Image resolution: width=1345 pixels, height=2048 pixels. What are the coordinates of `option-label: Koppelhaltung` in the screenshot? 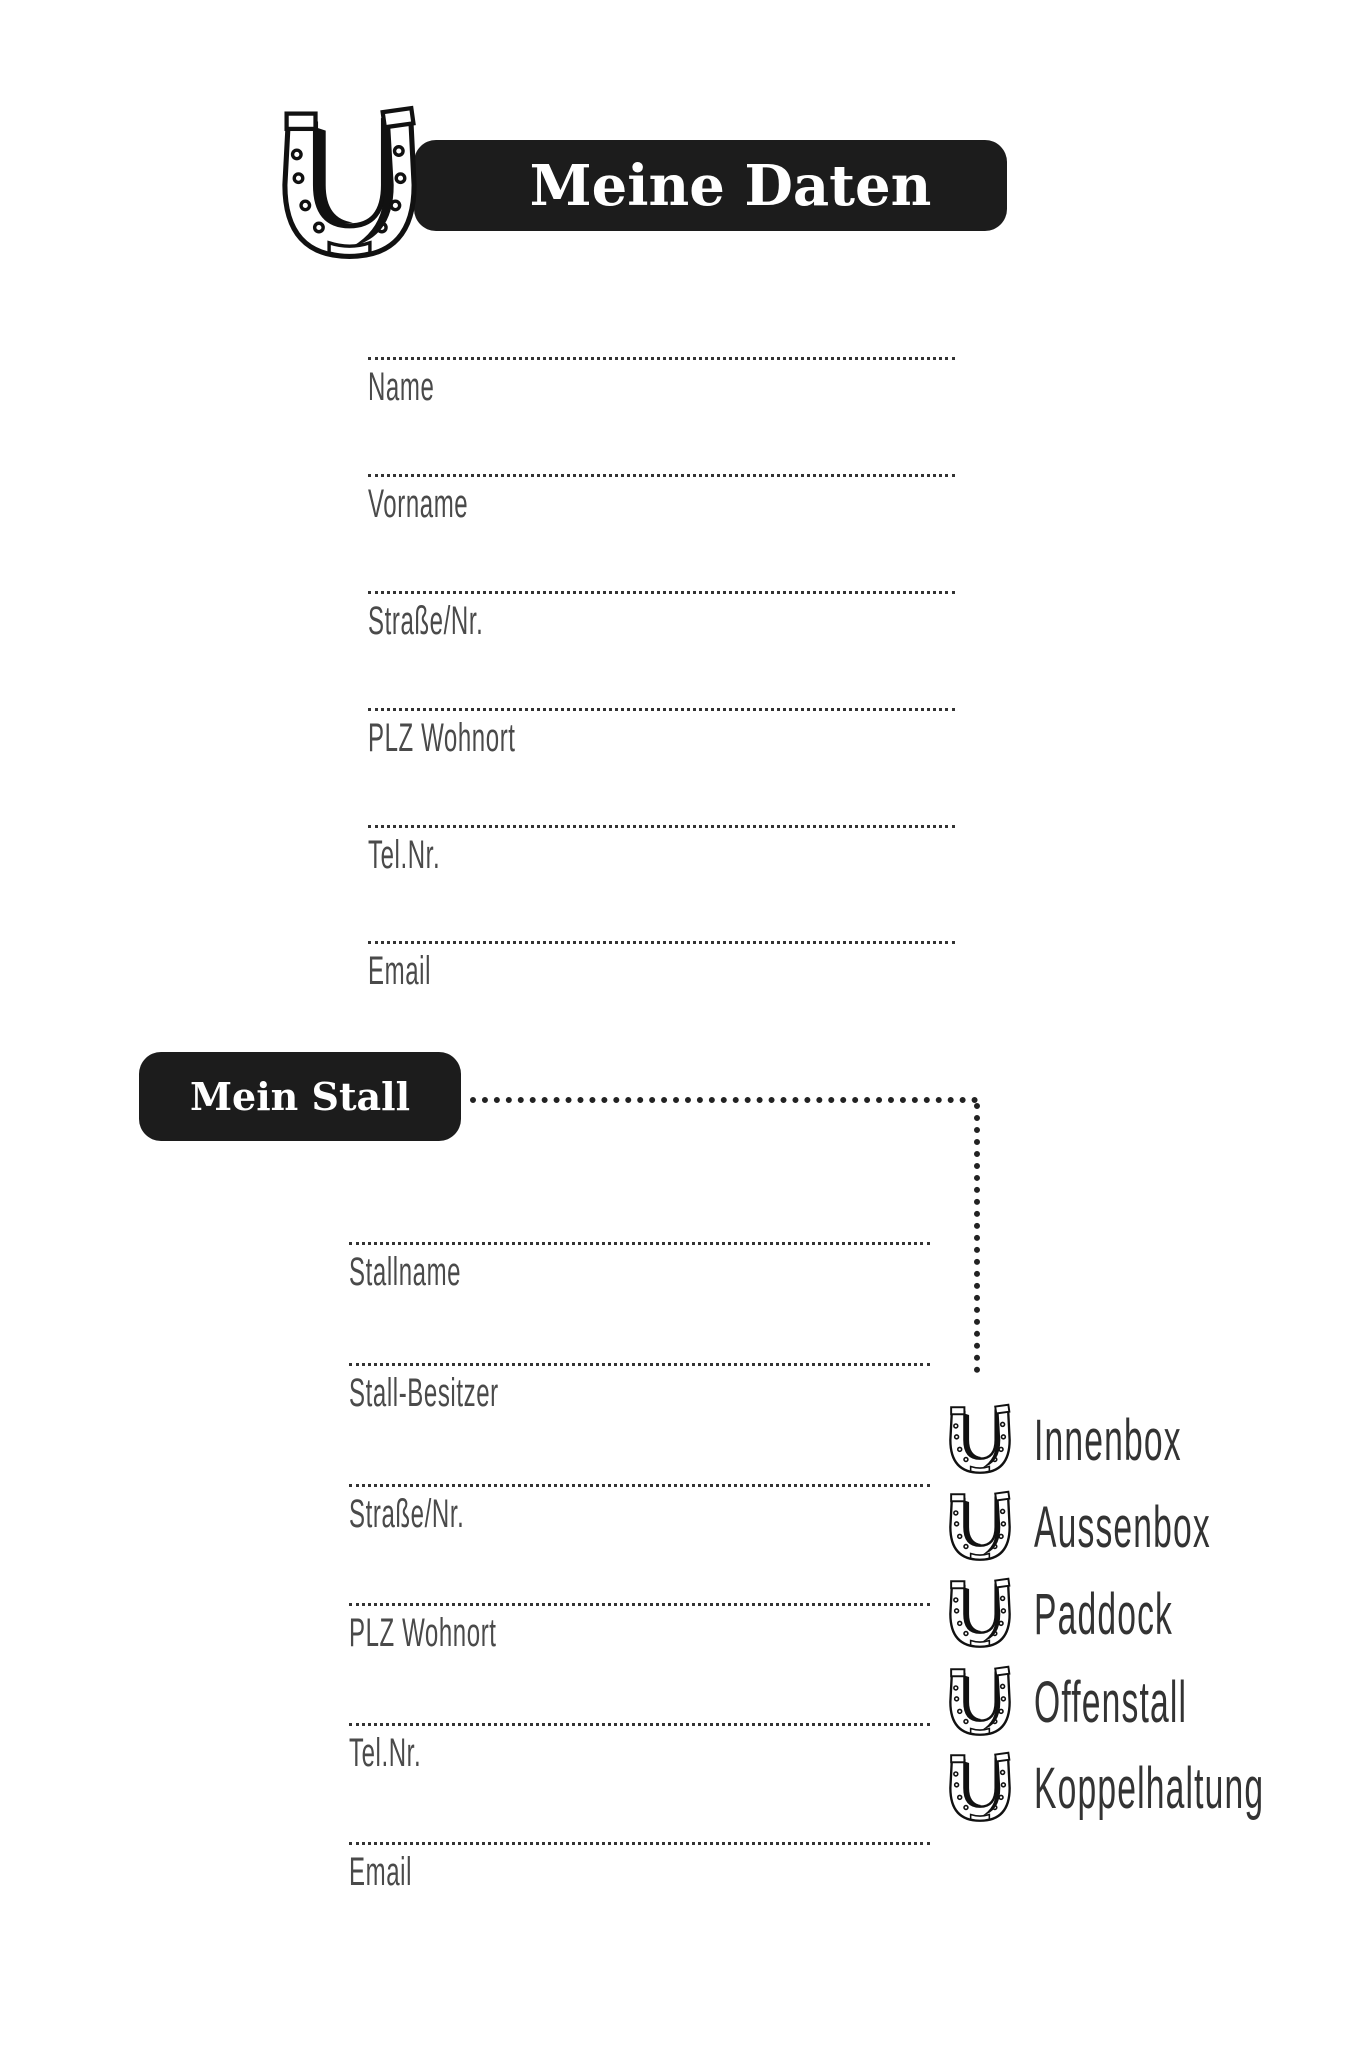 It's located at (1149, 1788).